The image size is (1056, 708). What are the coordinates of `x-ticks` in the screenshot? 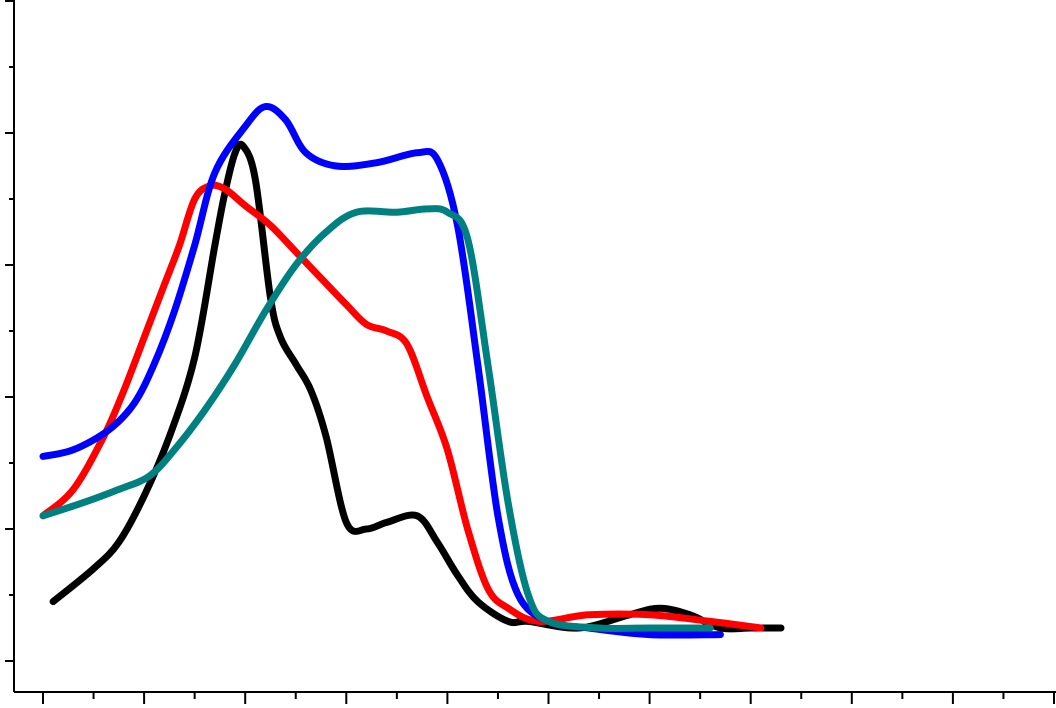 It's located at (548, 698).